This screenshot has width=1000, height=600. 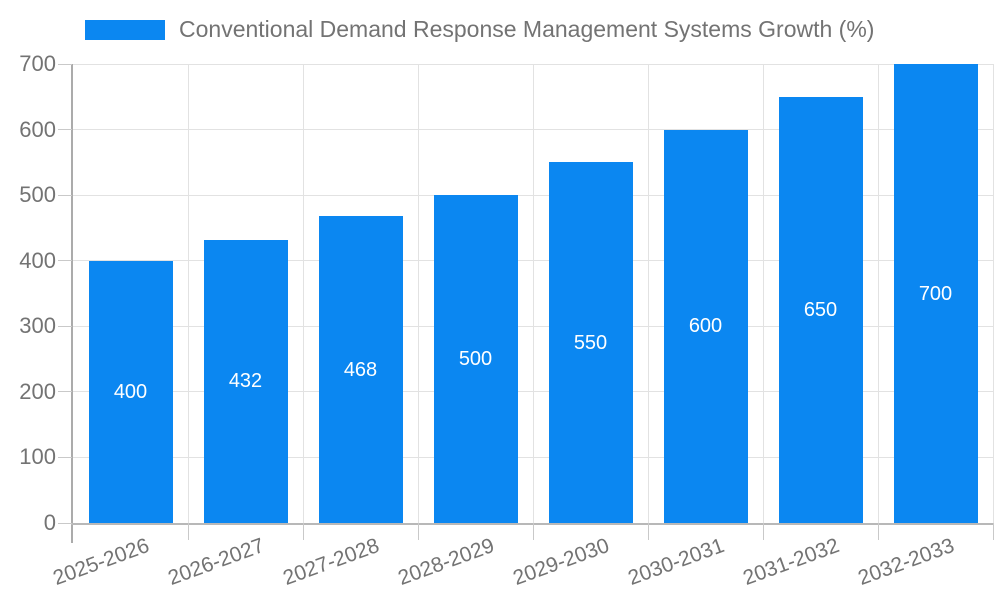 I want to click on y-axis-tick-label: 700, so click(x=37, y=63).